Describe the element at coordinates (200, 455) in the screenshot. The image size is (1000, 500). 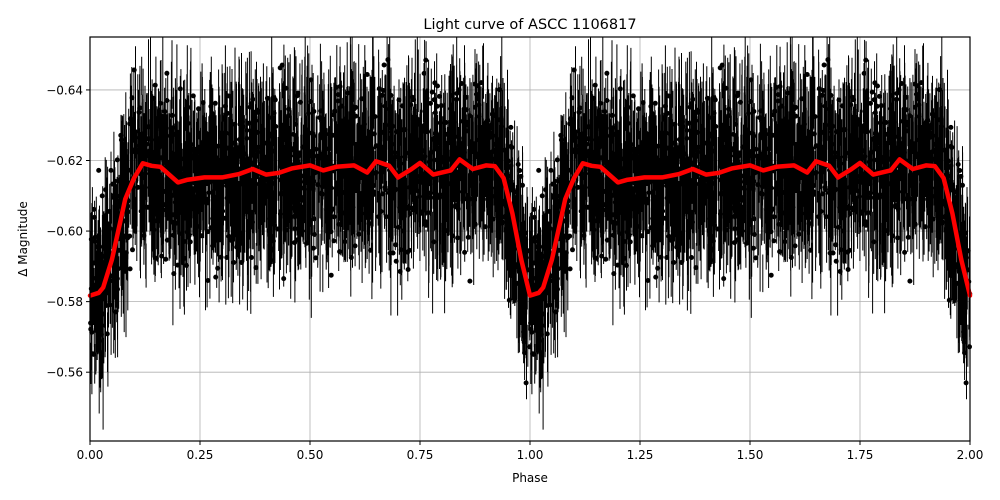
I see `x-tick-label: 0.25` at that location.